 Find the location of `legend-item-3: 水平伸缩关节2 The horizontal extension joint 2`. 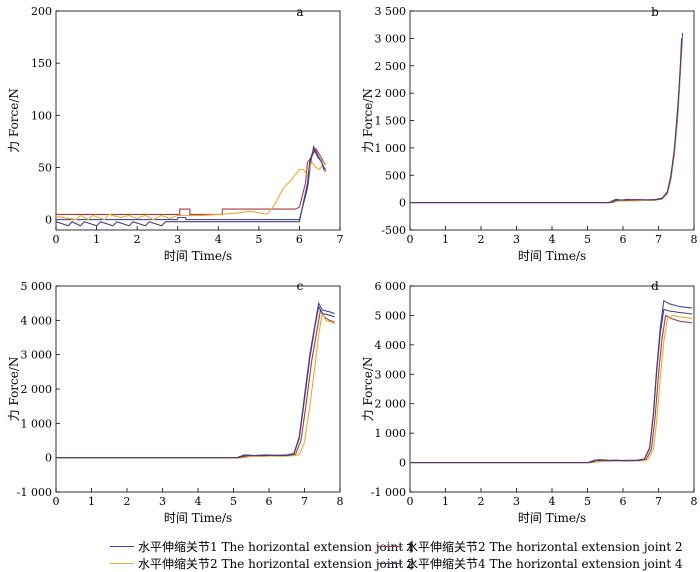

legend-item-3: 水平伸缩关节2 The horizontal extension joint 2 is located at coordinates (262, 563).